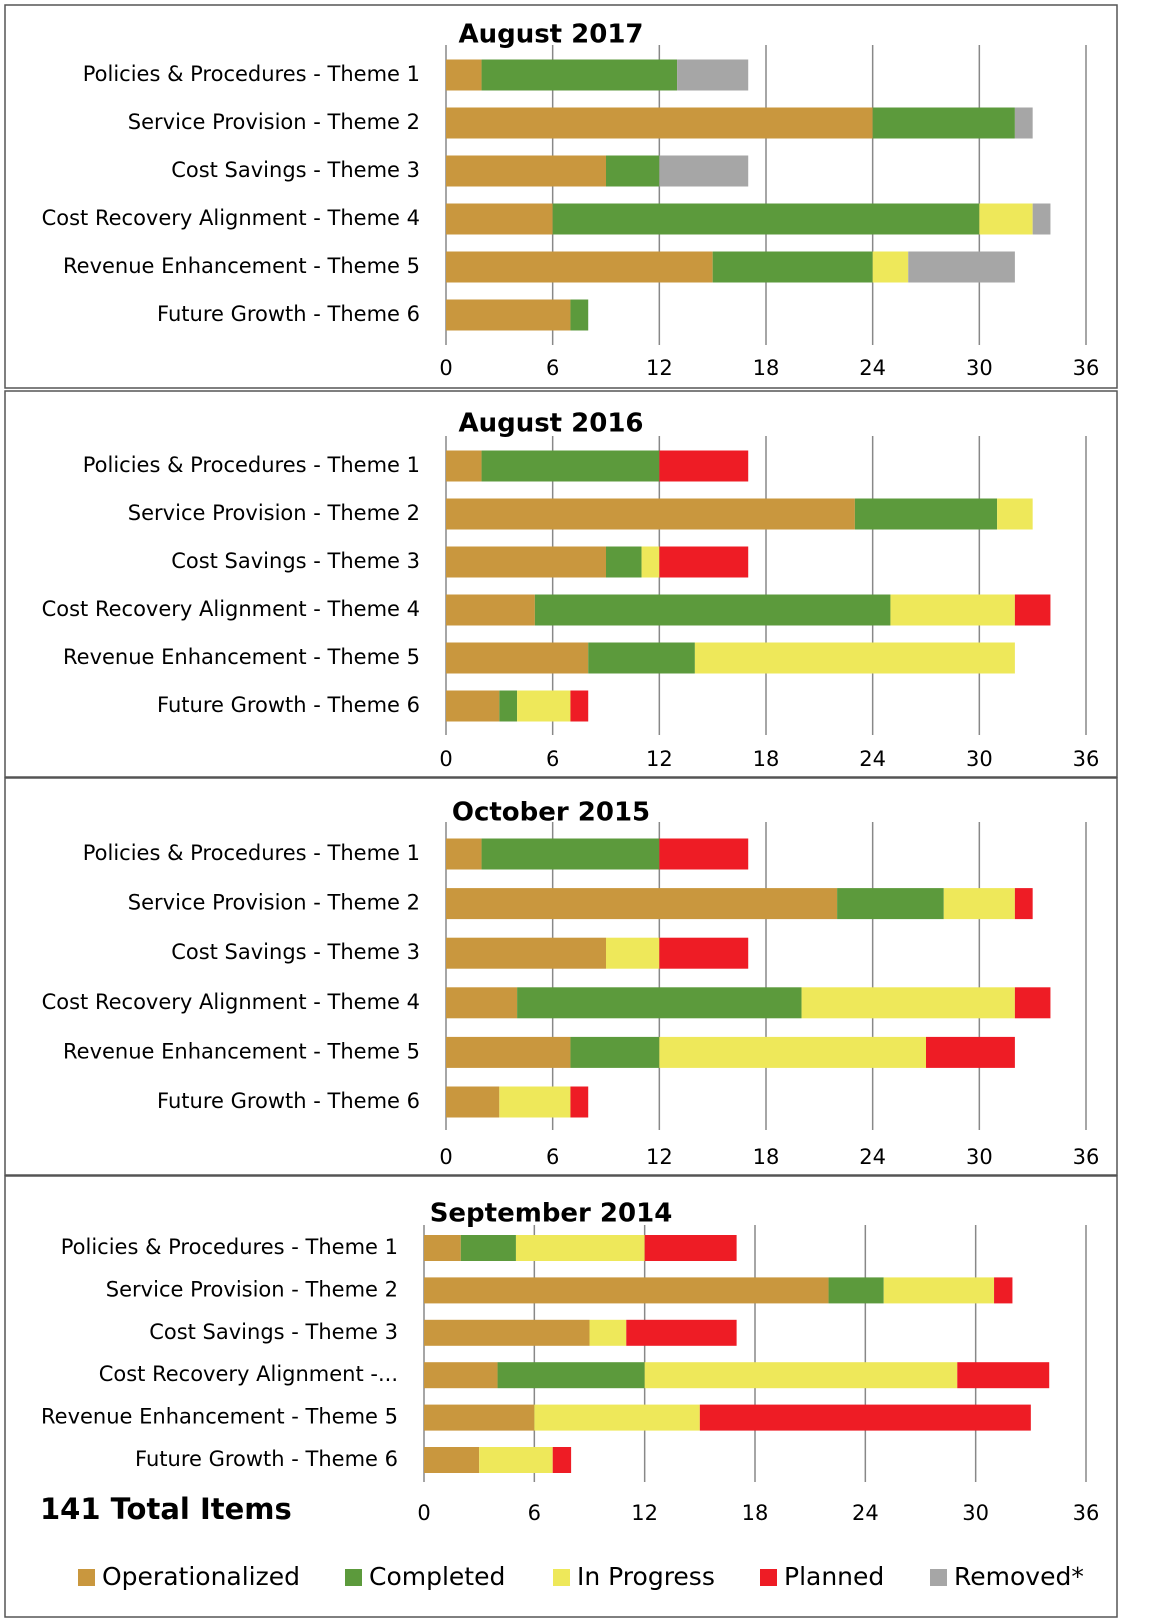 The height and width of the screenshot is (1619, 1154). Describe the element at coordinates (834, 1576) in the screenshot. I see `legend-label: Planned` at that location.